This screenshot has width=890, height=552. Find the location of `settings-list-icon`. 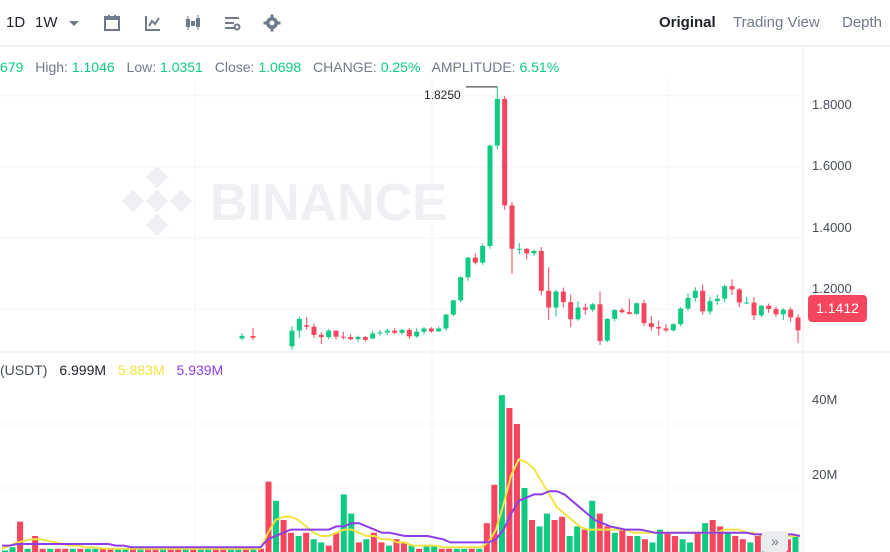

settings-list-icon is located at coordinates (232, 23).